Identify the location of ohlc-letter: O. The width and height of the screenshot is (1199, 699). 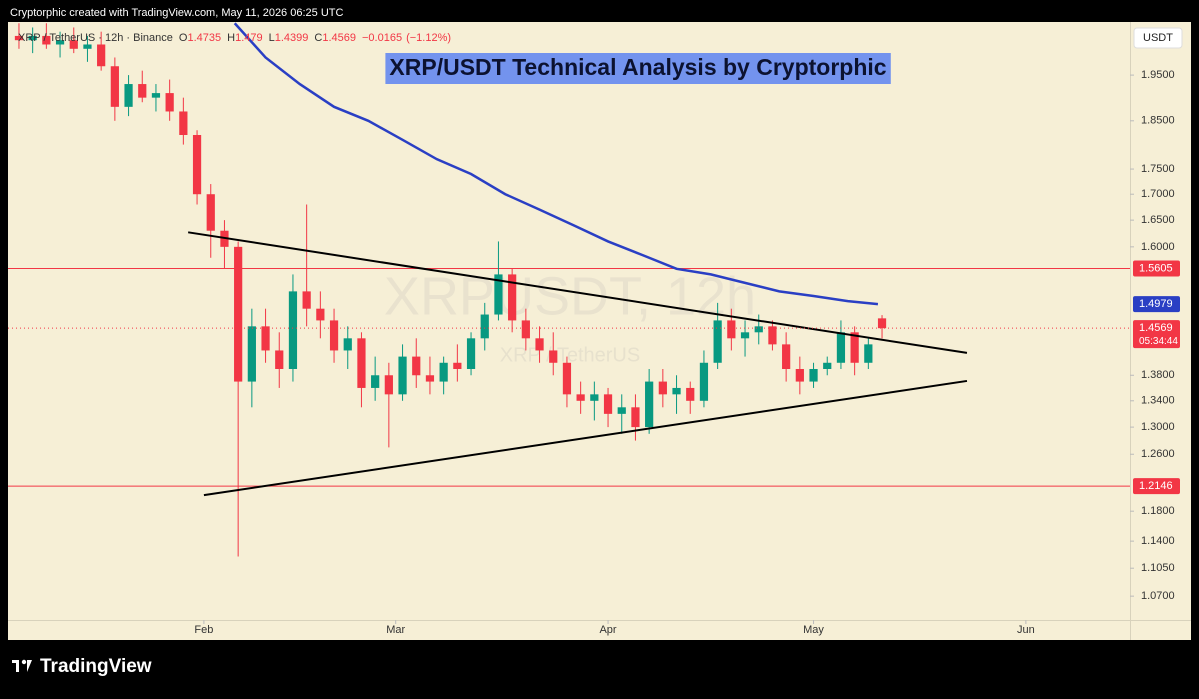
(183, 38).